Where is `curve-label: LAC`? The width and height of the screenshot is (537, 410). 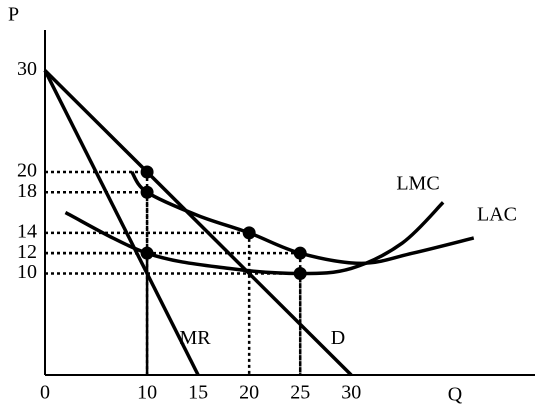
curve-label: LAC is located at coordinates (497, 215).